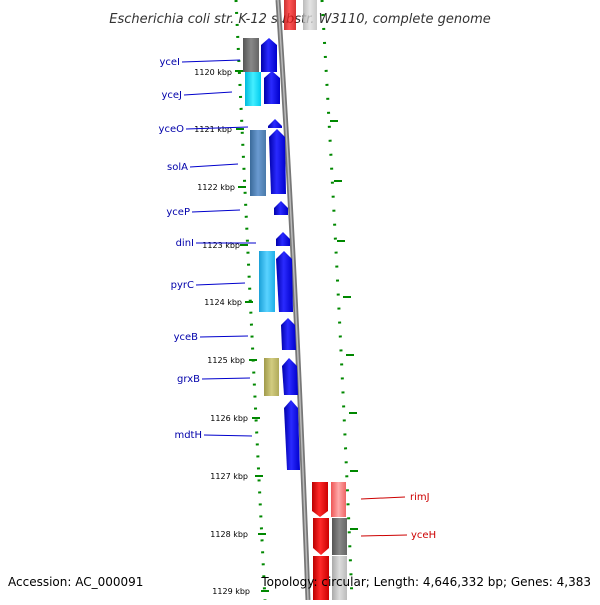 This screenshot has width=600, height=605. Describe the element at coordinates (329, 541) in the screenshot. I see `minus-strand-genes` at that location.